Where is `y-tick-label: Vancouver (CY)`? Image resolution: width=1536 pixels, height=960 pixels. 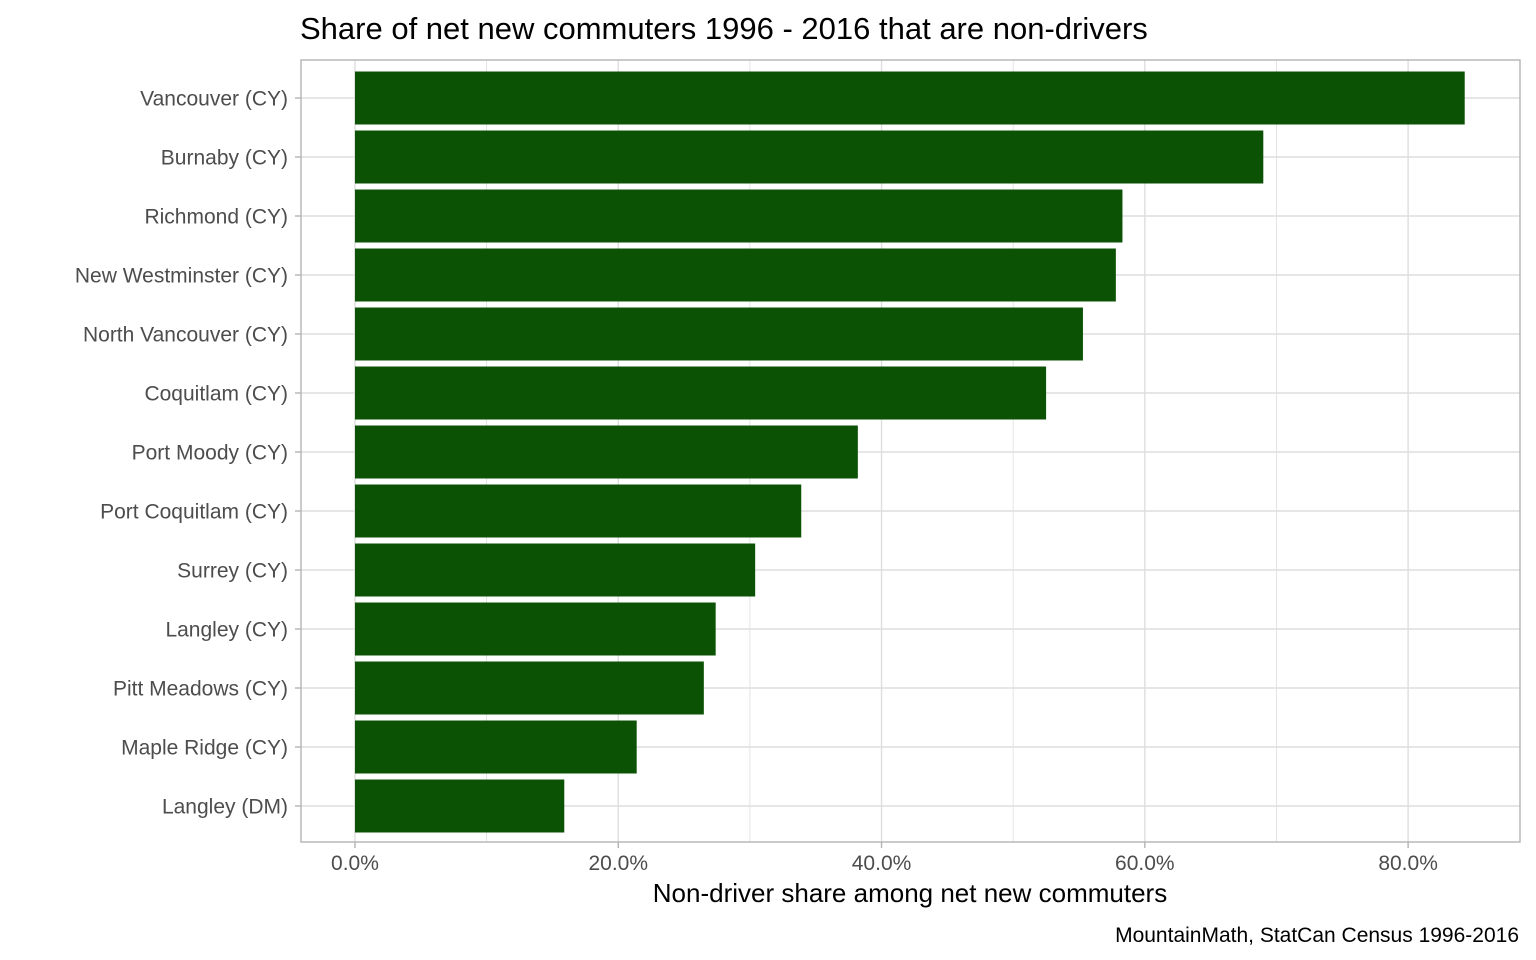
y-tick-label: Vancouver (CY) is located at coordinates (214, 99).